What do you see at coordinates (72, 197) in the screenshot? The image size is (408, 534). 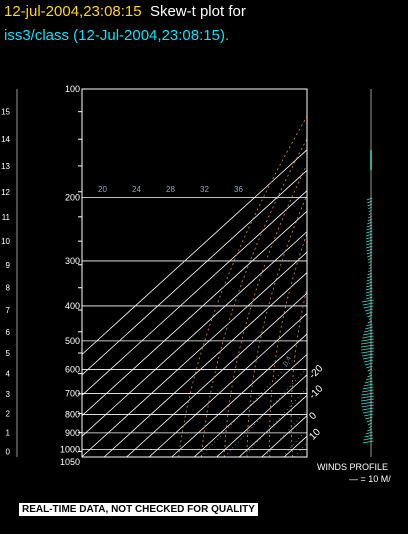 I see `pressure-tick-label: 200` at bounding box center [72, 197].